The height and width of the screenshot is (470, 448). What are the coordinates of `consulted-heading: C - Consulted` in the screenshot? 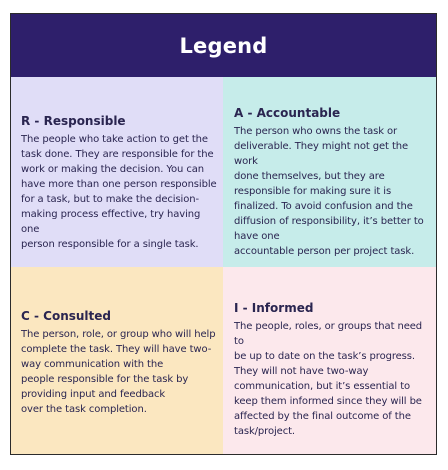 It's located at (66, 316).